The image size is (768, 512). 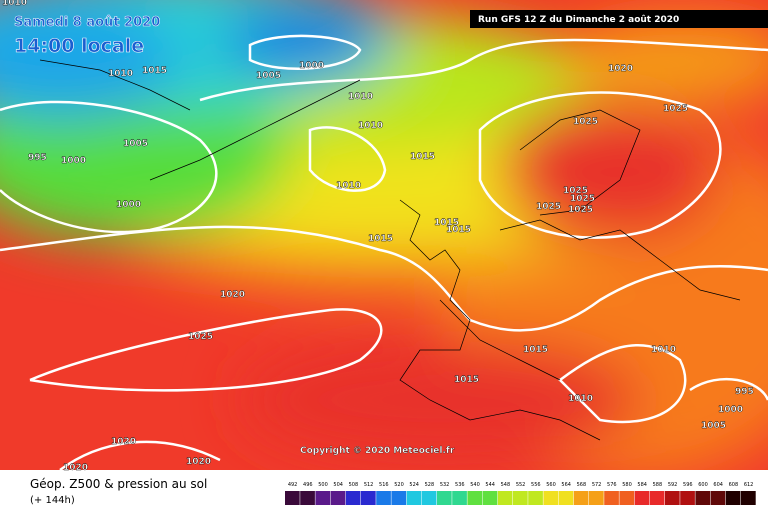 What do you see at coordinates (582, 485) in the screenshot?
I see `legend-level: 568` at bounding box center [582, 485].